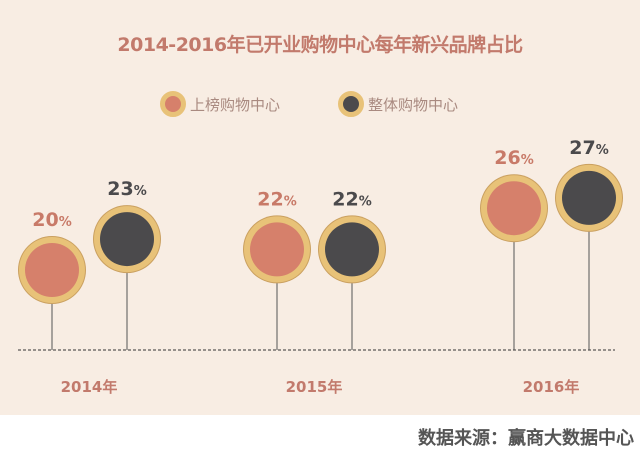 This screenshot has width=640, height=459. I want to click on data-value: 27, so click(582, 148).